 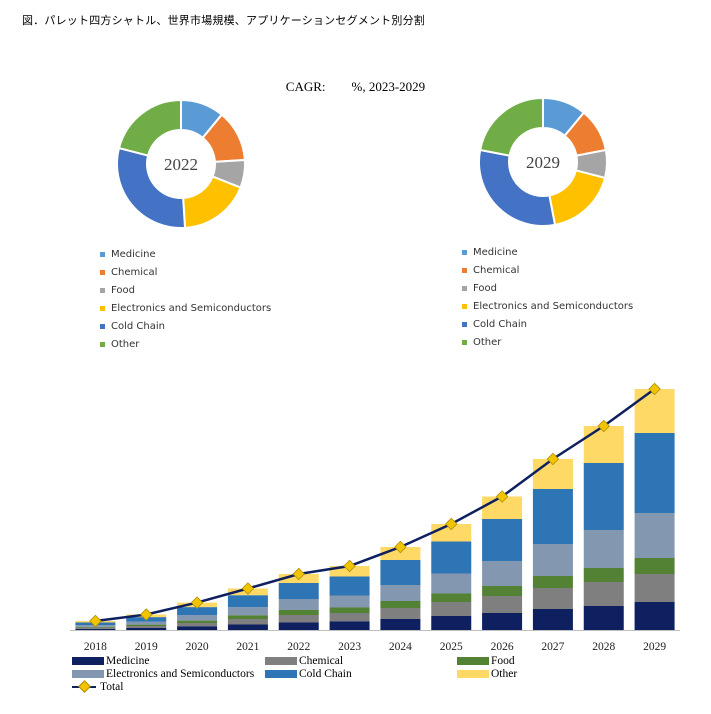 What do you see at coordinates (298, 647) in the screenshot?
I see `x-tick-label: 2022` at bounding box center [298, 647].